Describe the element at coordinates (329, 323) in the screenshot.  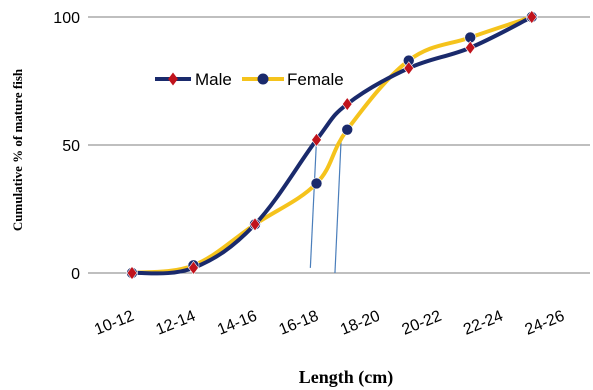
I see `x-tick-labels: 10-12 12-14 14-16 16-18 18-20 20-22 22-24 24-26` at that location.